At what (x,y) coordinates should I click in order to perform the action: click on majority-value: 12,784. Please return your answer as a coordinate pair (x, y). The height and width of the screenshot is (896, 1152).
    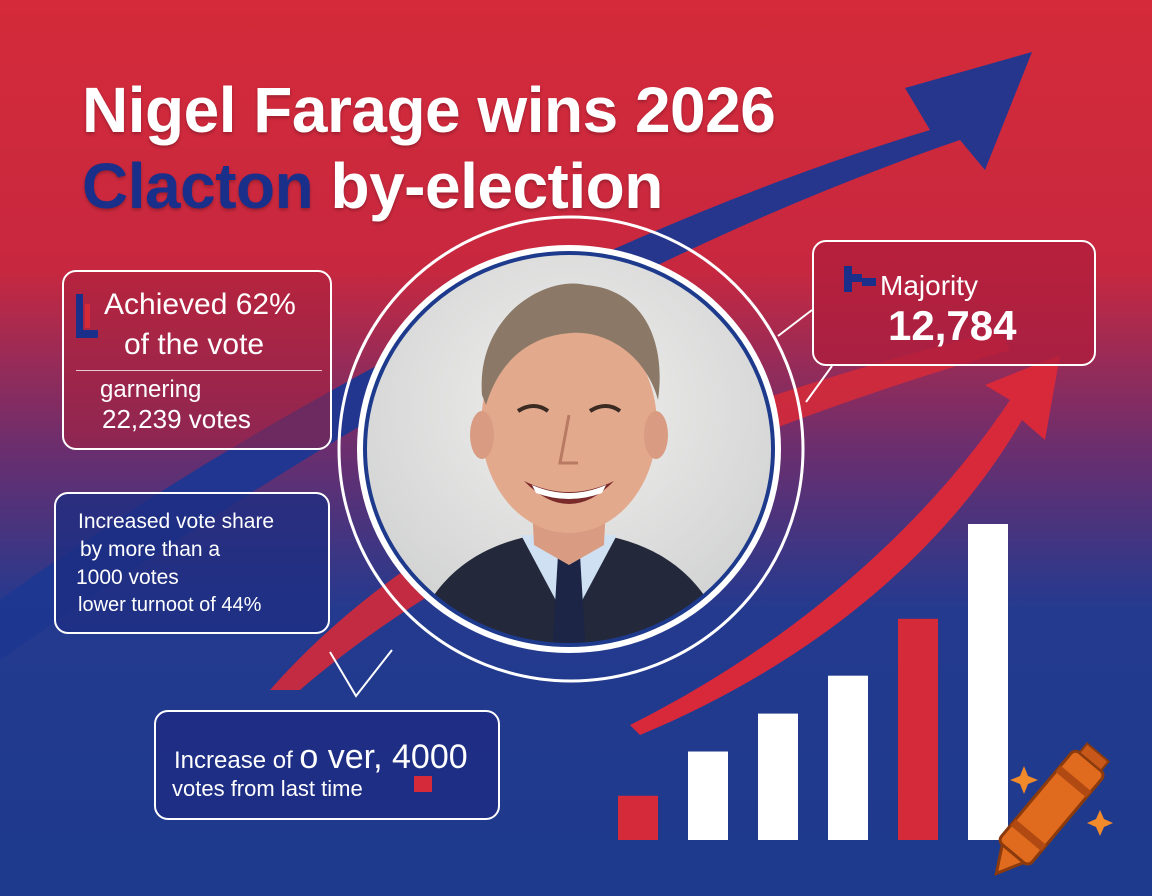
    Looking at the image, I should click on (952, 325).